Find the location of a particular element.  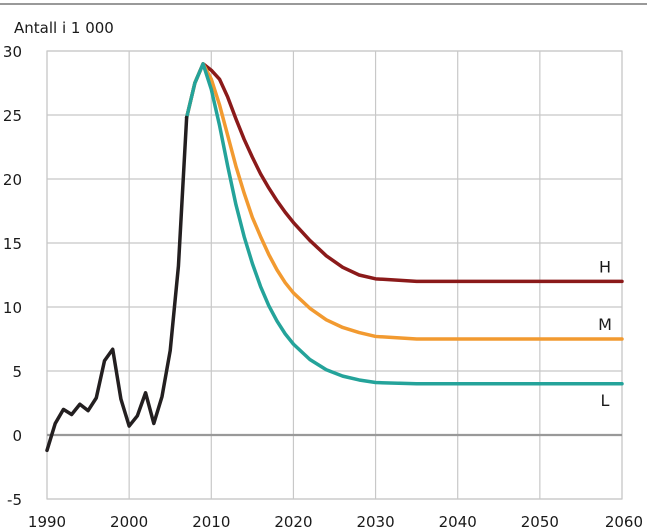

x-tick-label-3: 2020 is located at coordinates (293, 522).